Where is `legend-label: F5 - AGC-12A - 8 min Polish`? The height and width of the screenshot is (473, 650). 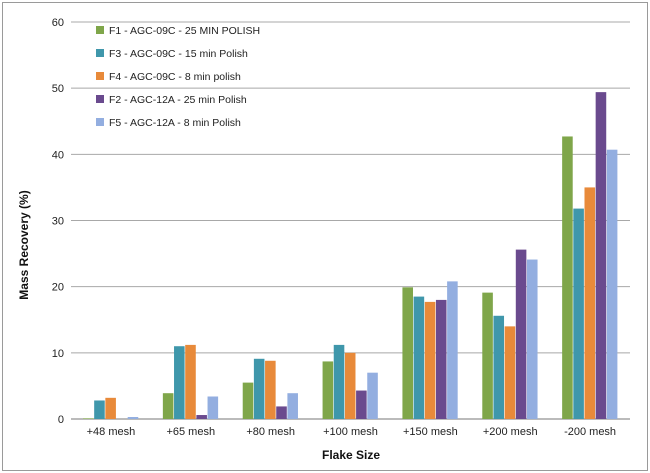
legend-label: F5 - AGC-12A - 8 min Polish is located at coordinates (175, 123).